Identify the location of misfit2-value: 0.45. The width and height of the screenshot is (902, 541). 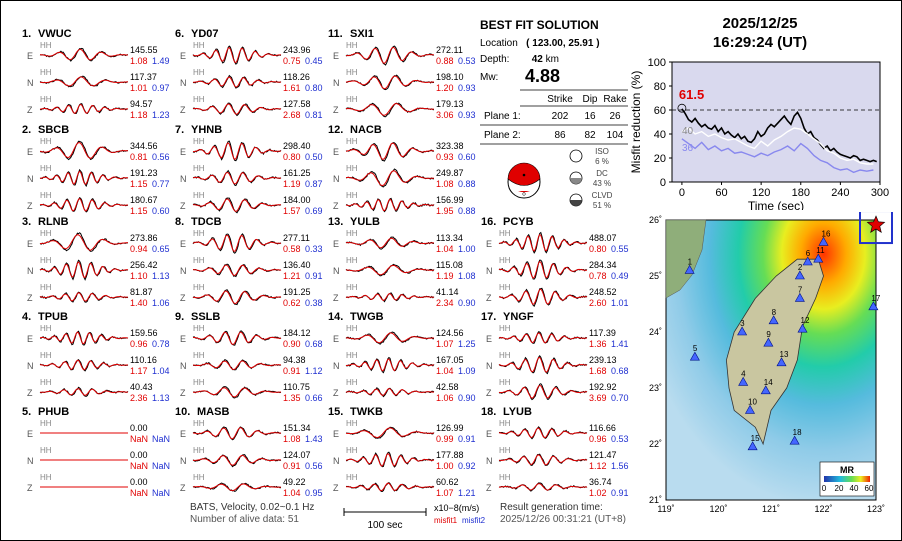
(314, 61).